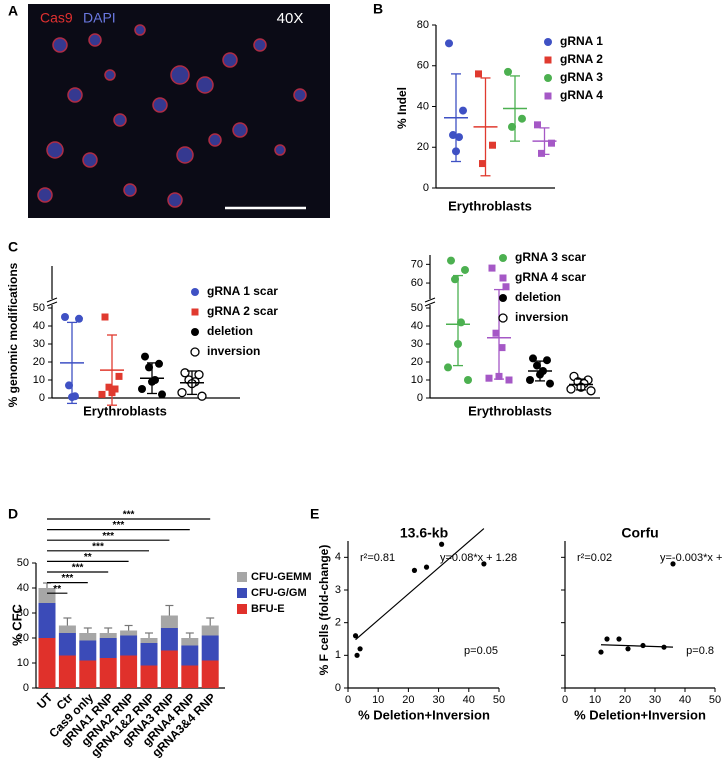 The height and width of the screenshot is (759, 724). What do you see at coordinates (478, 558) in the screenshot?
I see `equation: y=0.08*x + 1.28` at bounding box center [478, 558].